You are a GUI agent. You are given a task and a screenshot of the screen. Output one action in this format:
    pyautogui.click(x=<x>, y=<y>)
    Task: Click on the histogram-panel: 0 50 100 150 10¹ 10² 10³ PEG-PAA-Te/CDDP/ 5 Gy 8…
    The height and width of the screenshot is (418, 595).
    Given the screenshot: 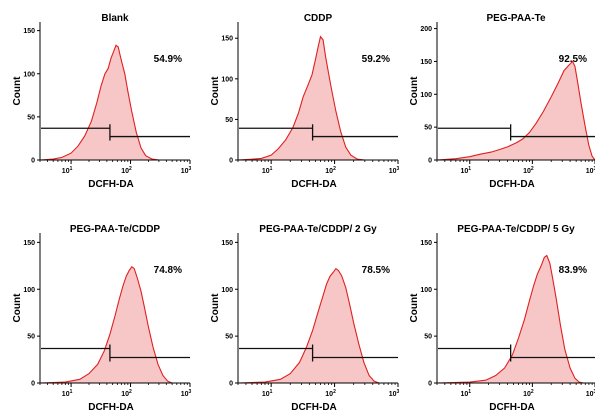 What is the action you would take?
    pyautogui.click(x=502, y=318)
    